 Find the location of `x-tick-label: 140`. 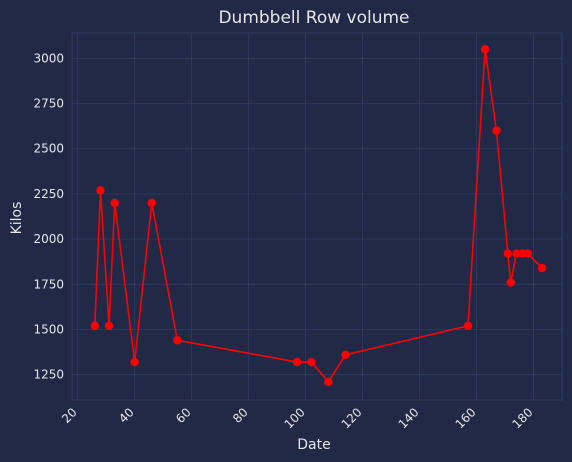

x-tick-label: 140 is located at coordinates (409, 418).